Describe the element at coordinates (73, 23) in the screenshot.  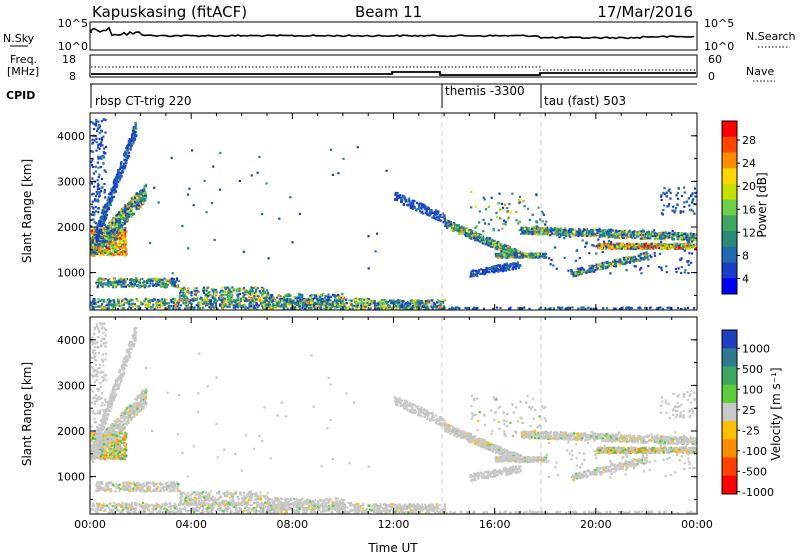
I see `noise-left-tick-top: 10^5` at that location.